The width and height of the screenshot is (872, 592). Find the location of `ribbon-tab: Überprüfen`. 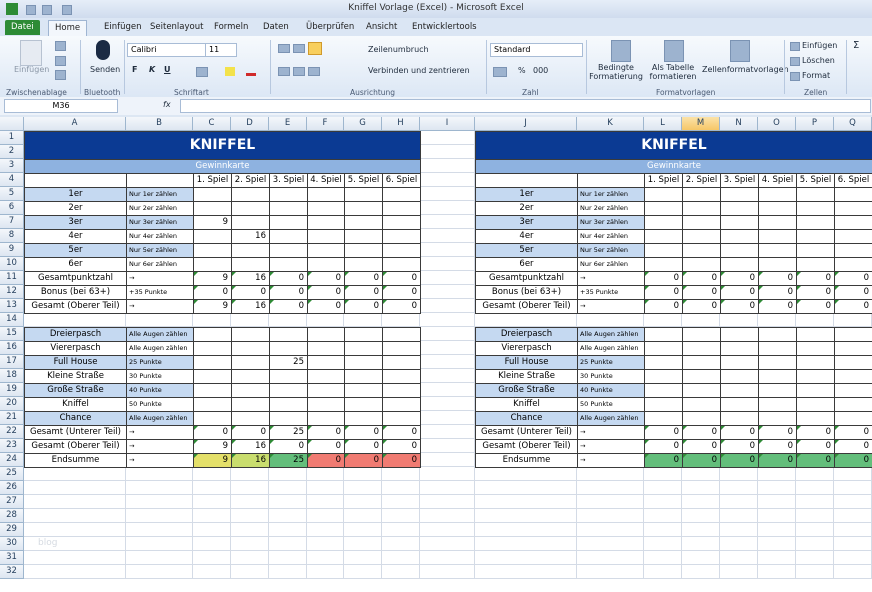

ribbon-tab: Überprüfen is located at coordinates (330, 27).